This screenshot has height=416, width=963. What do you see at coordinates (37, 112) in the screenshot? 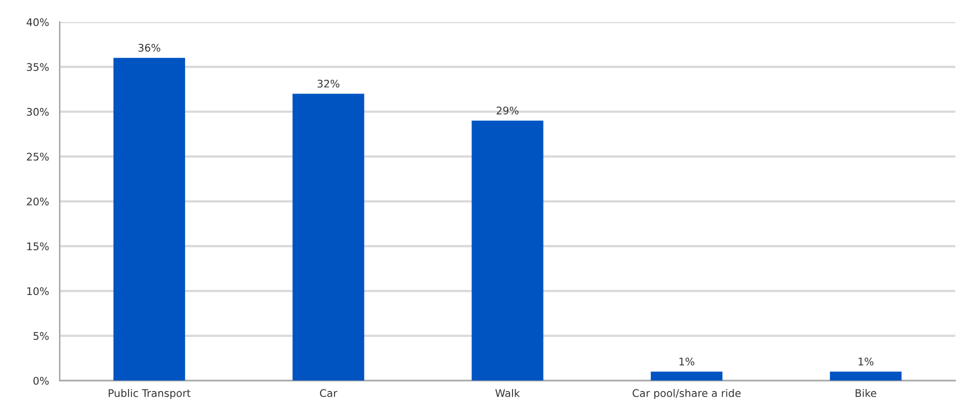
I see `y-tick-label: 30%` at bounding box center [37, 112].